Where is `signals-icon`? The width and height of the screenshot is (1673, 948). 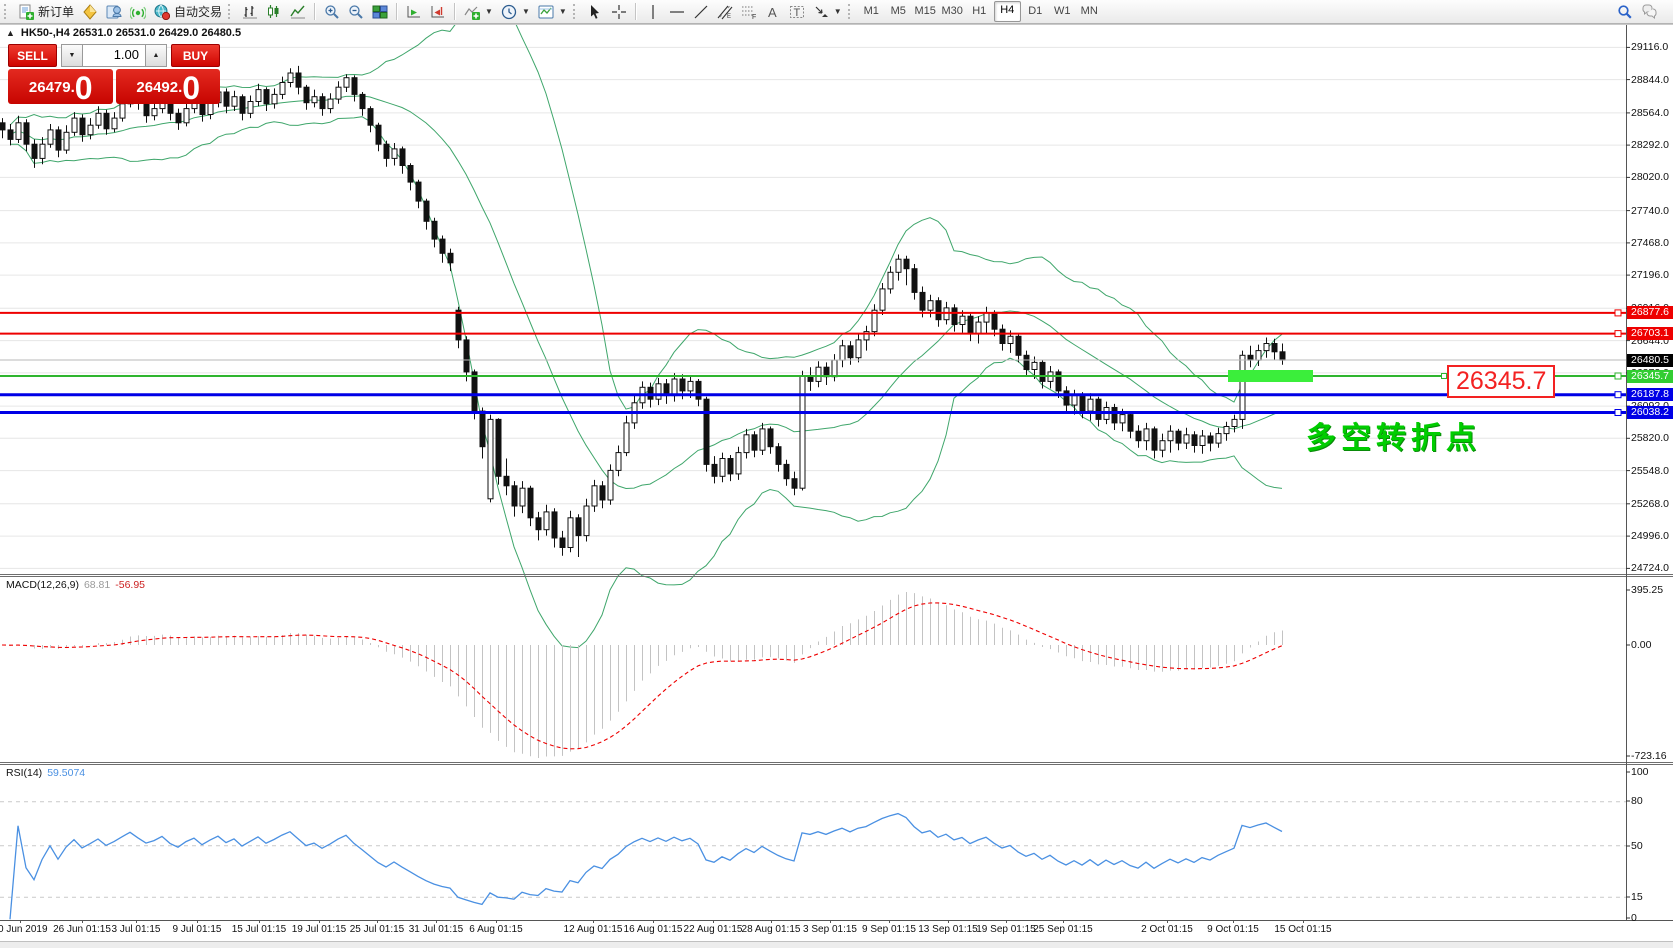
signals-icon is located at coordinates (138, 12).